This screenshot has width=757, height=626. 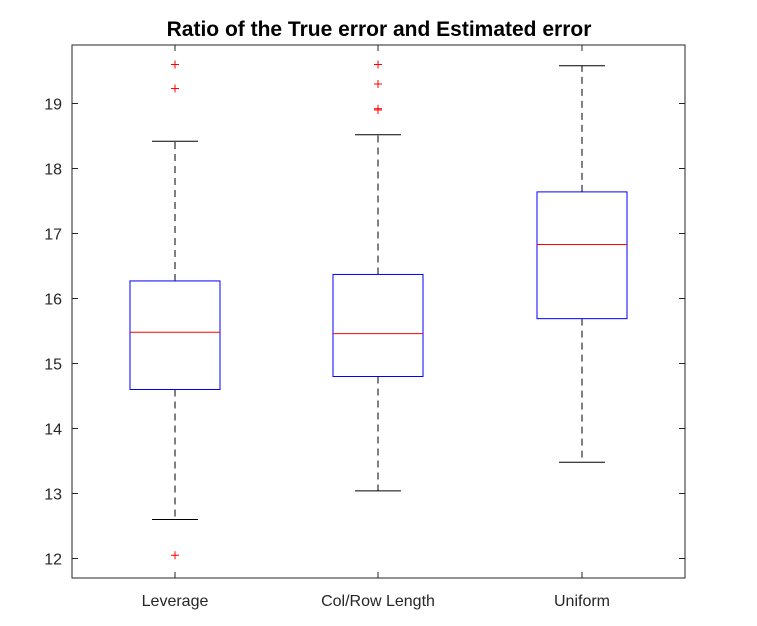 What do you see at coordinates (53, 300) in the screenshot?
I see `y-tick-label: 16` at bounding box center [53, 300].